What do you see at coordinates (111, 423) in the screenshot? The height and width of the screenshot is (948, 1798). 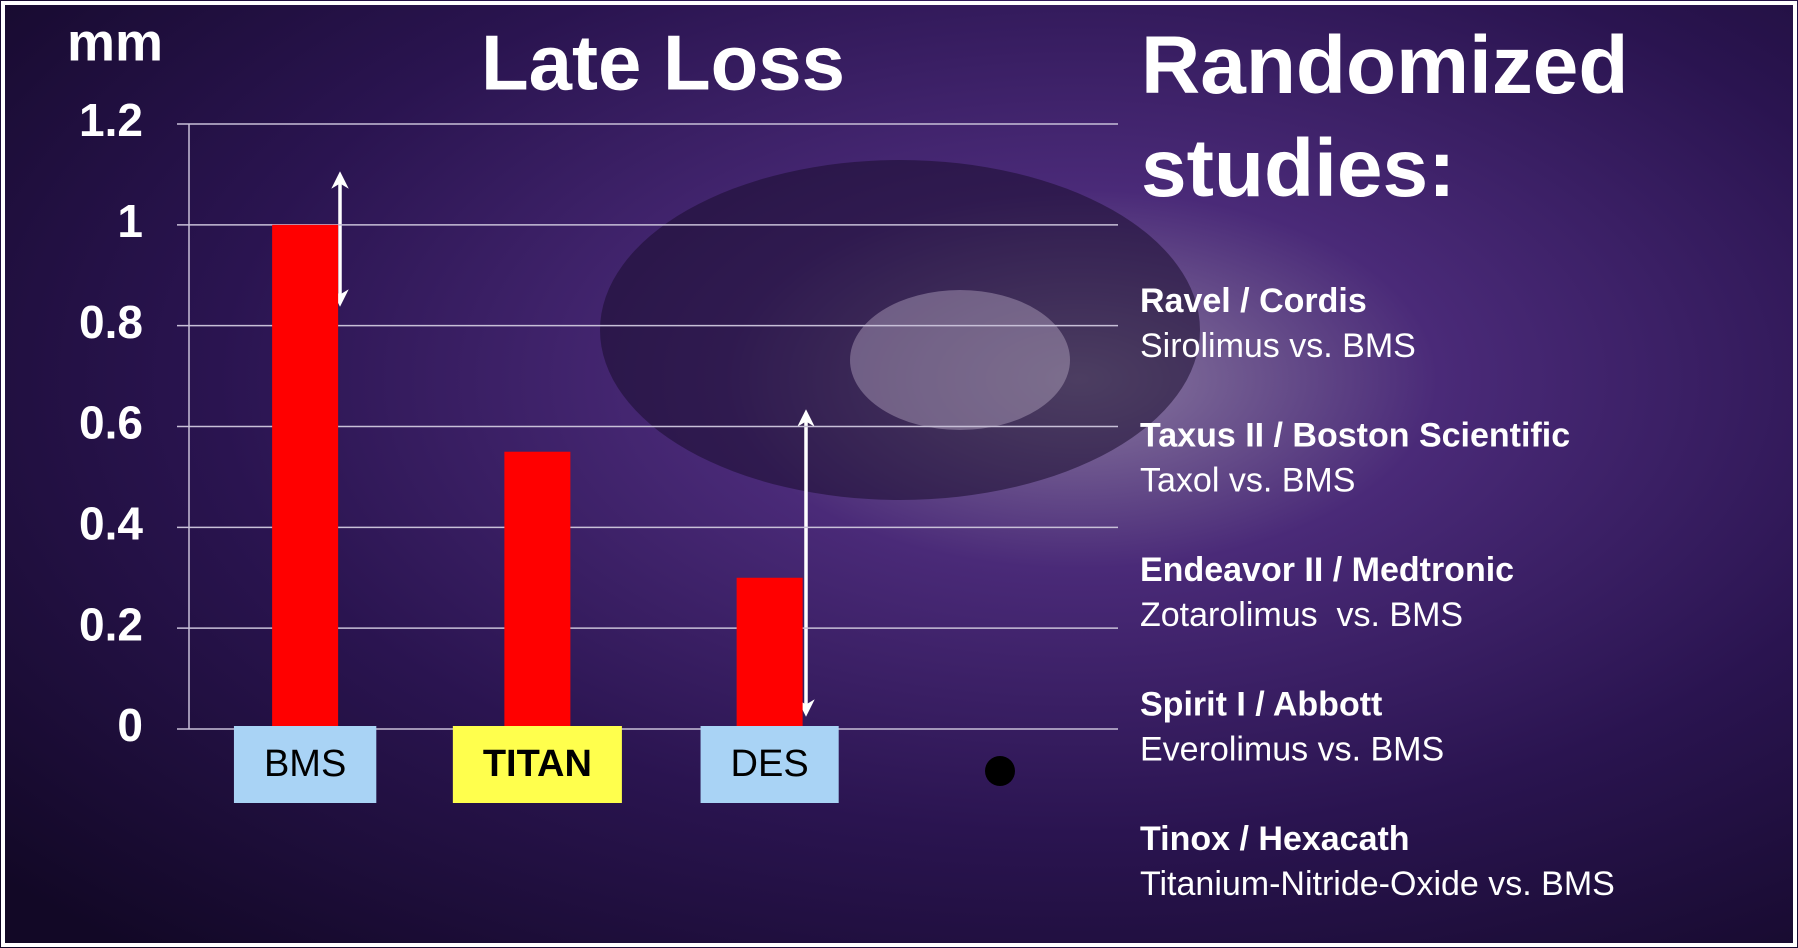 I see `y-tick-label: 0.6` at bounding box center [111, 423].